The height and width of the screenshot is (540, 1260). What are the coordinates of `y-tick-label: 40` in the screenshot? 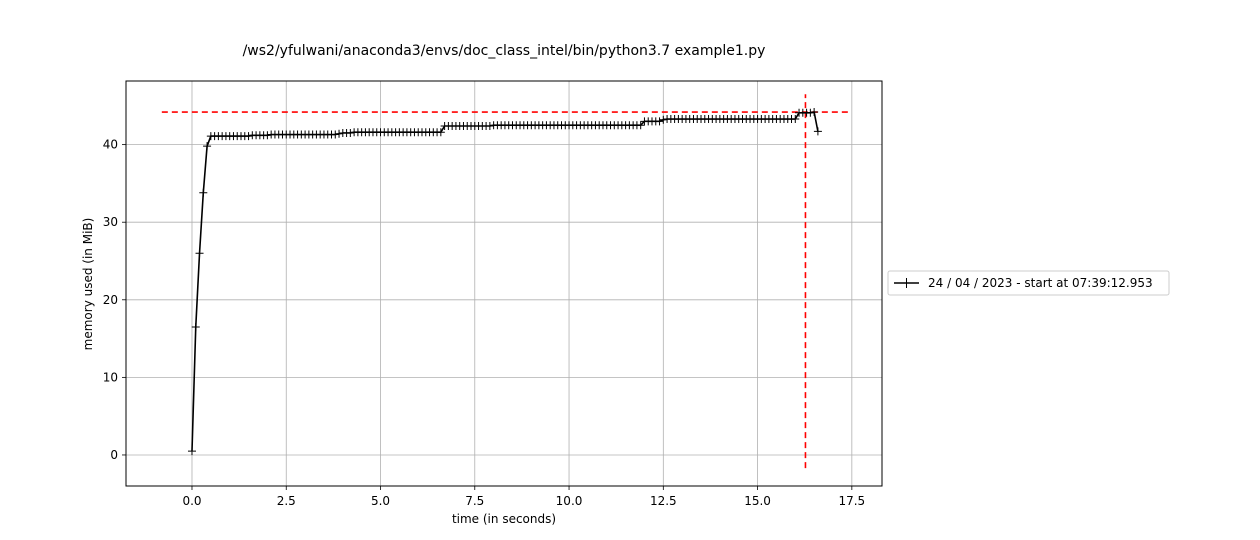 It's located at (110, 145).